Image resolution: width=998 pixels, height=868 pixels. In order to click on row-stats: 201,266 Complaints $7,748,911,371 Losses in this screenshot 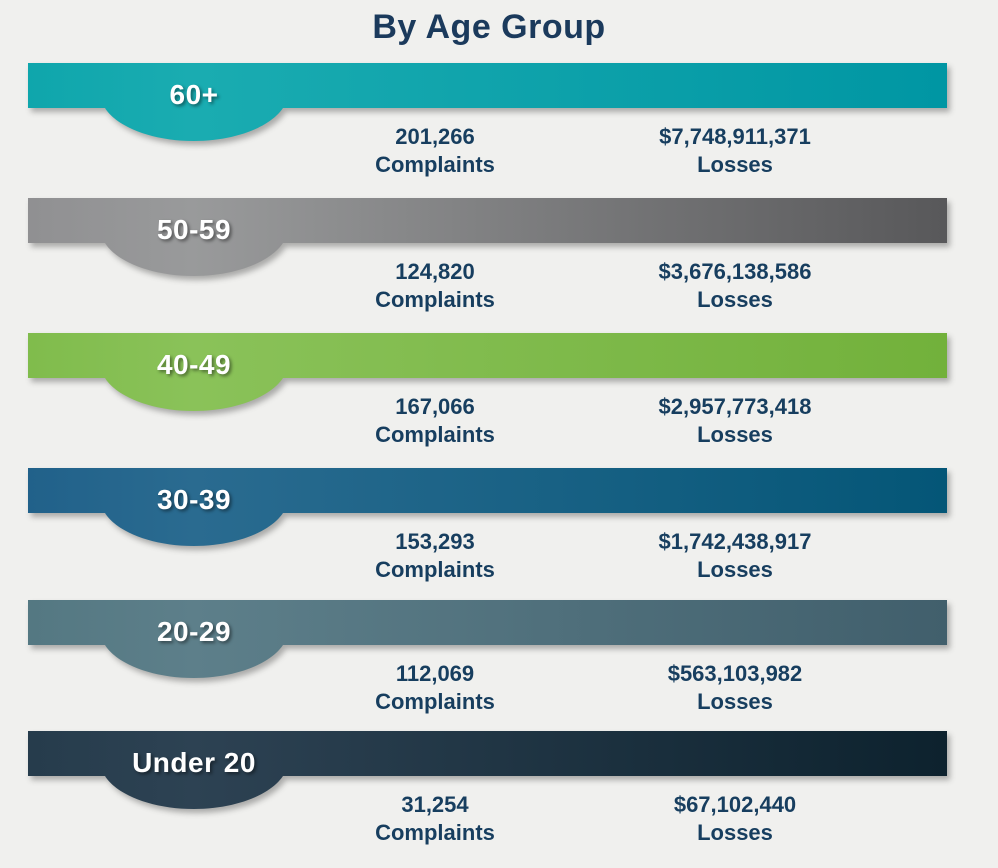, I will do `click(499, 154)`.